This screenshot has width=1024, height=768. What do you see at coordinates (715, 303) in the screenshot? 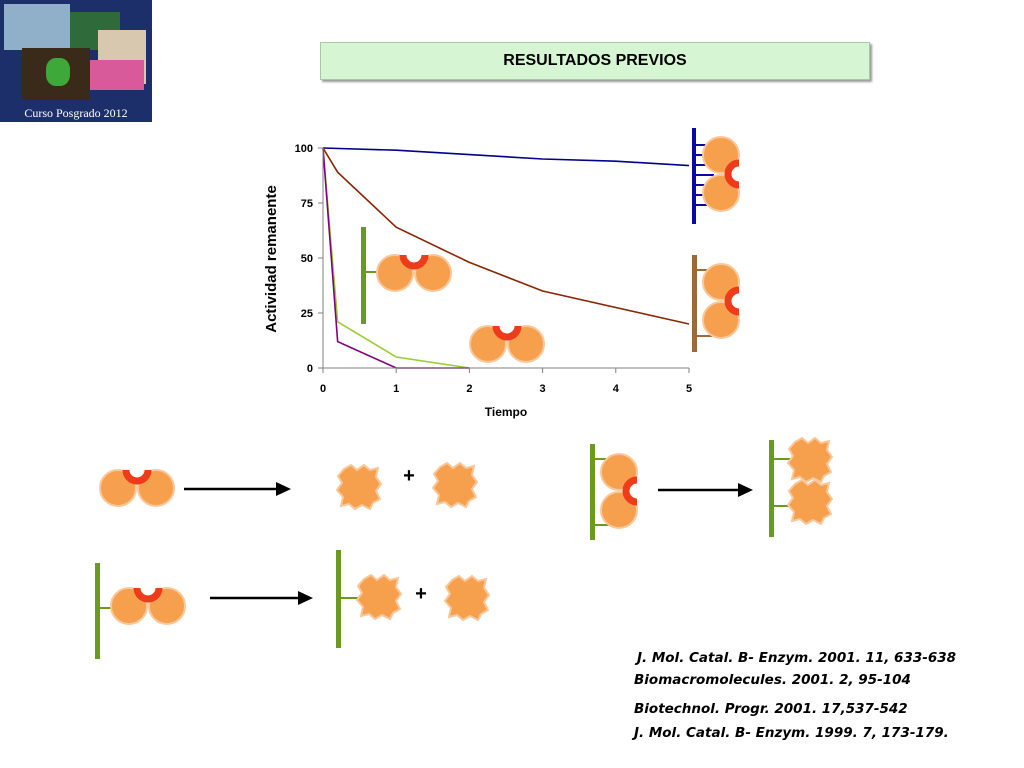
I see `enzyme-brown-support` at bounding box center [715, 303].